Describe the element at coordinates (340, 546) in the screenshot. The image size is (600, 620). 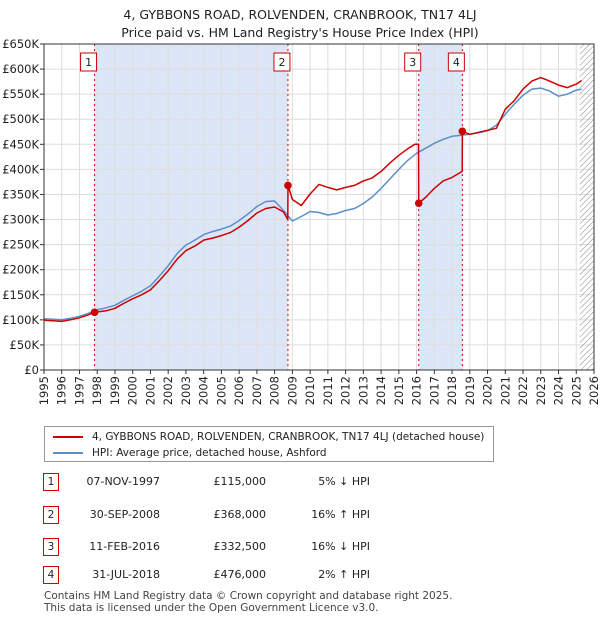
I see `sale-hpi-diff: 16% ↓ HPI` at that location.